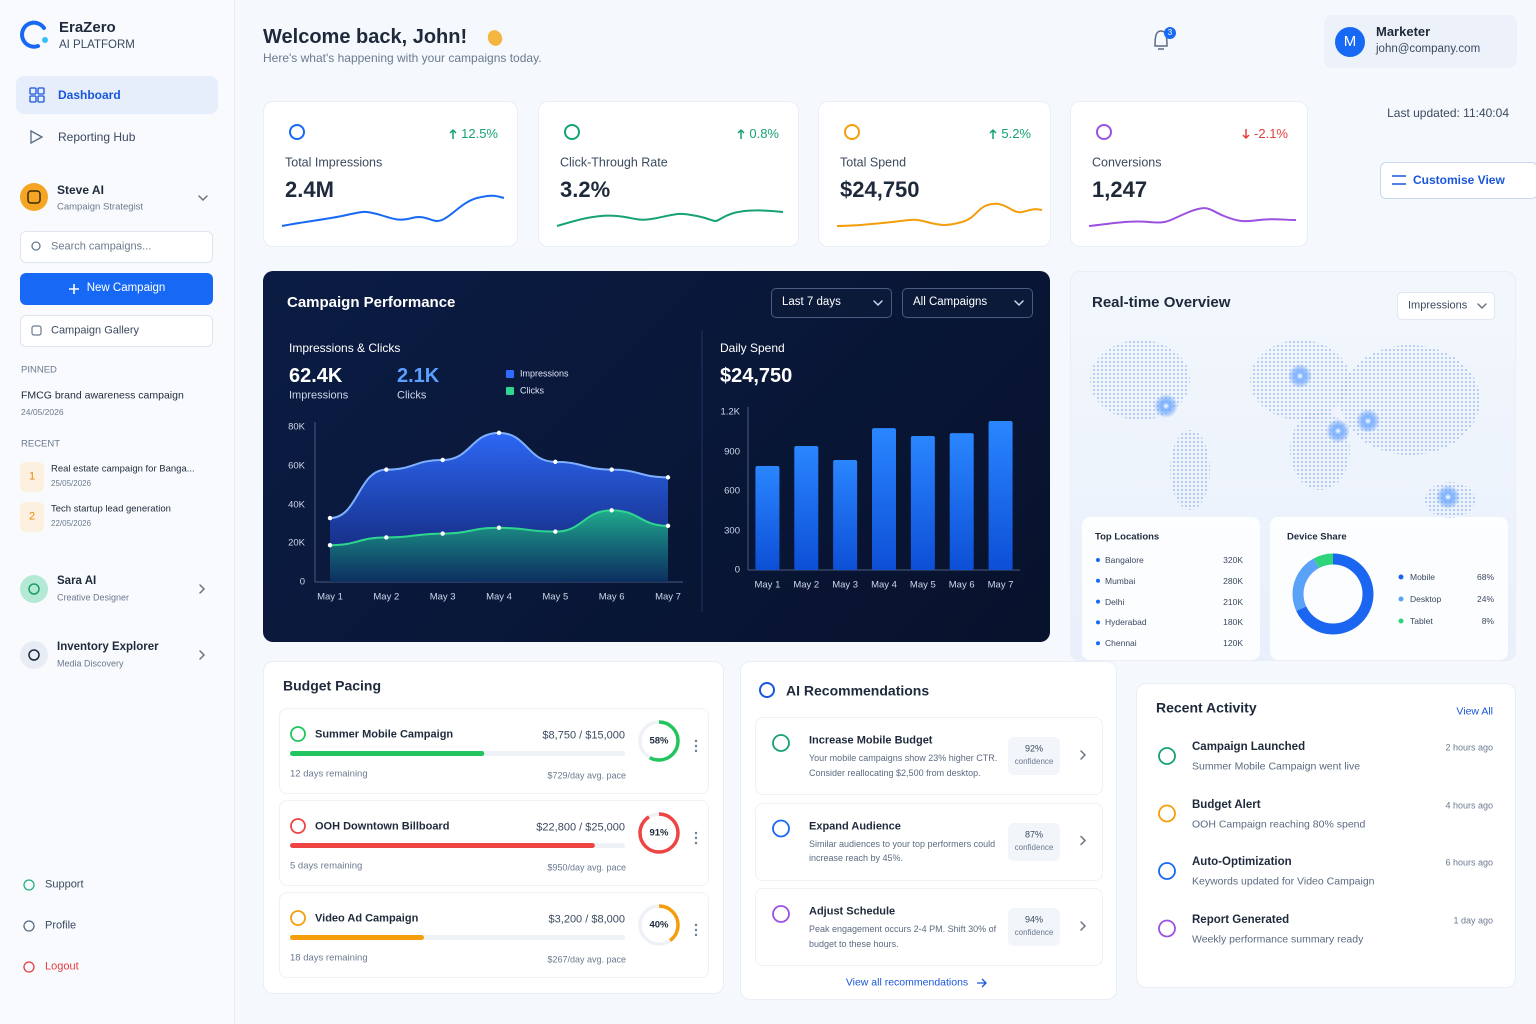 The height and width of the screenshot is (1024, 1536). I want to click on campaign-name: Summer Mobile Campaign, so click(384, 734).